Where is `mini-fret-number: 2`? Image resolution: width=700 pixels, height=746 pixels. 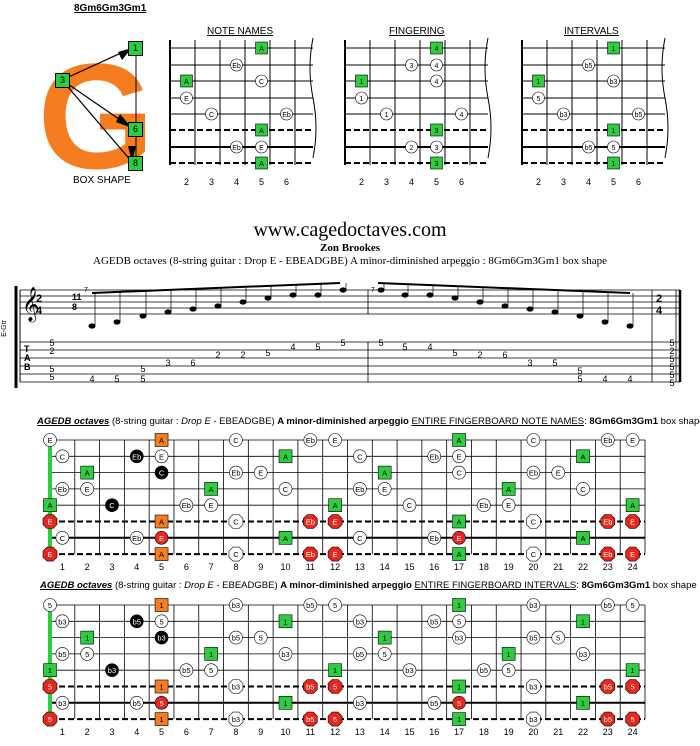
mini-fret-number: 2 is located at coordinates (186, 182).